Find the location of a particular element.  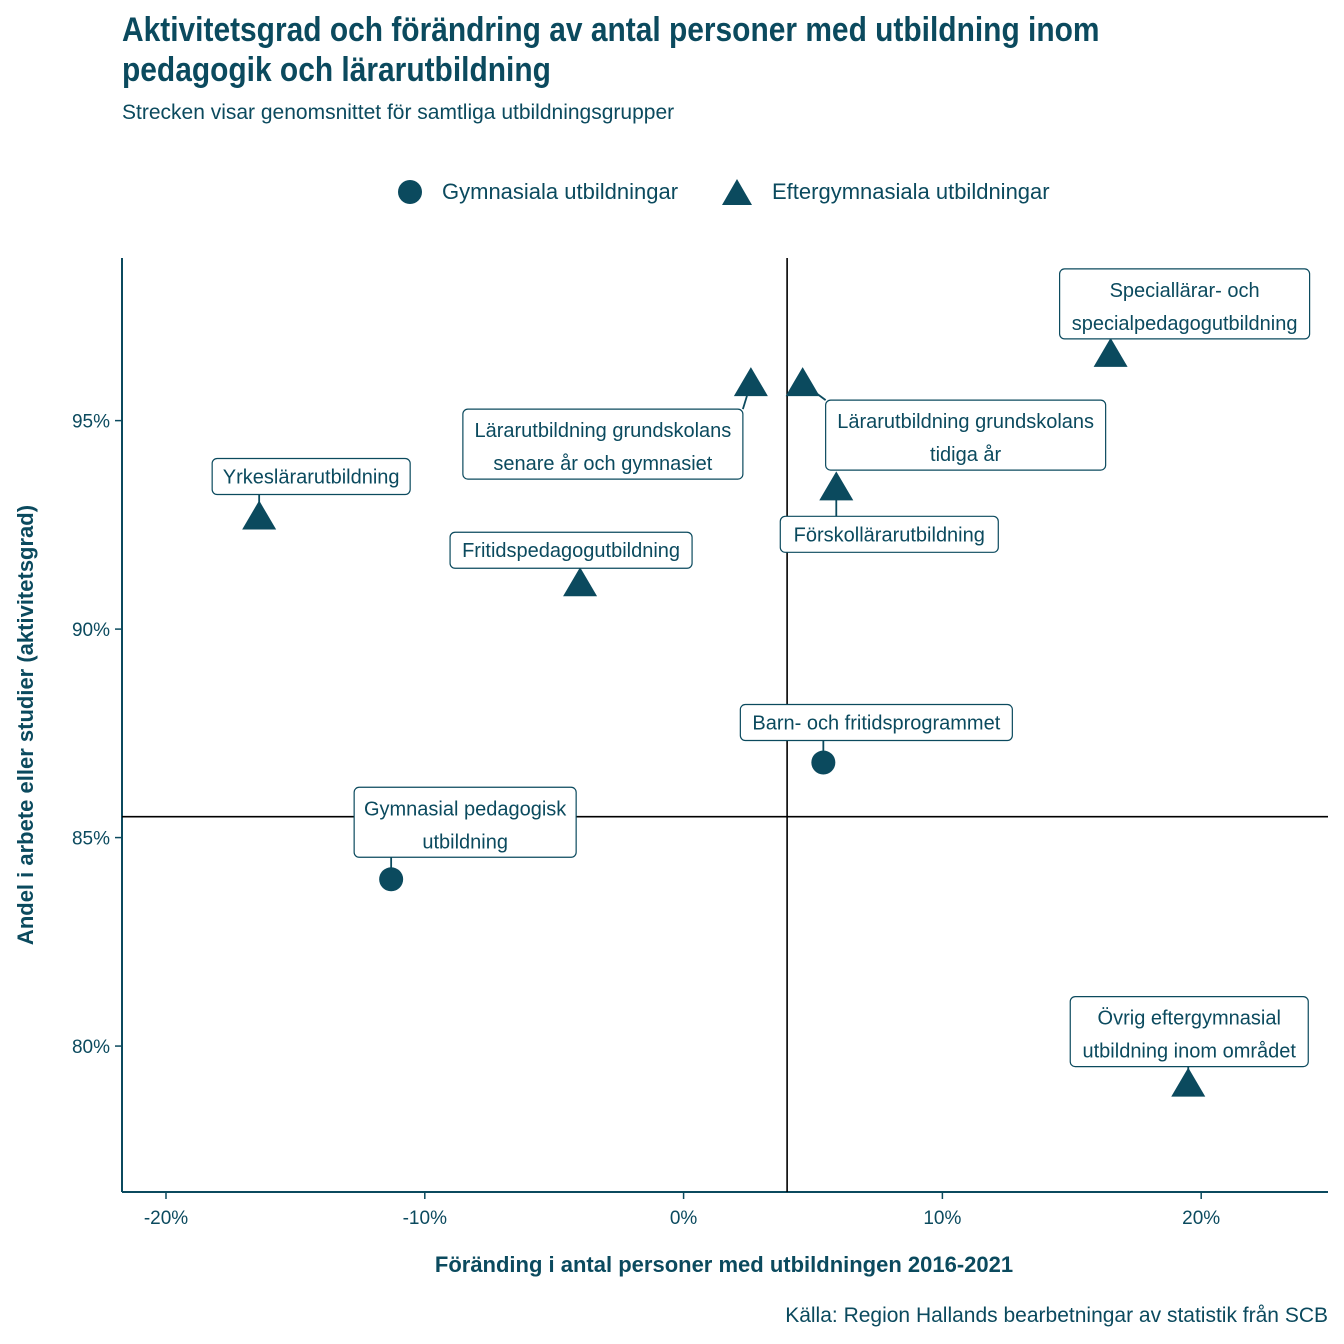

legend-item-gymnasiala: Gymnasiala utbildningar is located at coordinates (537, 192).